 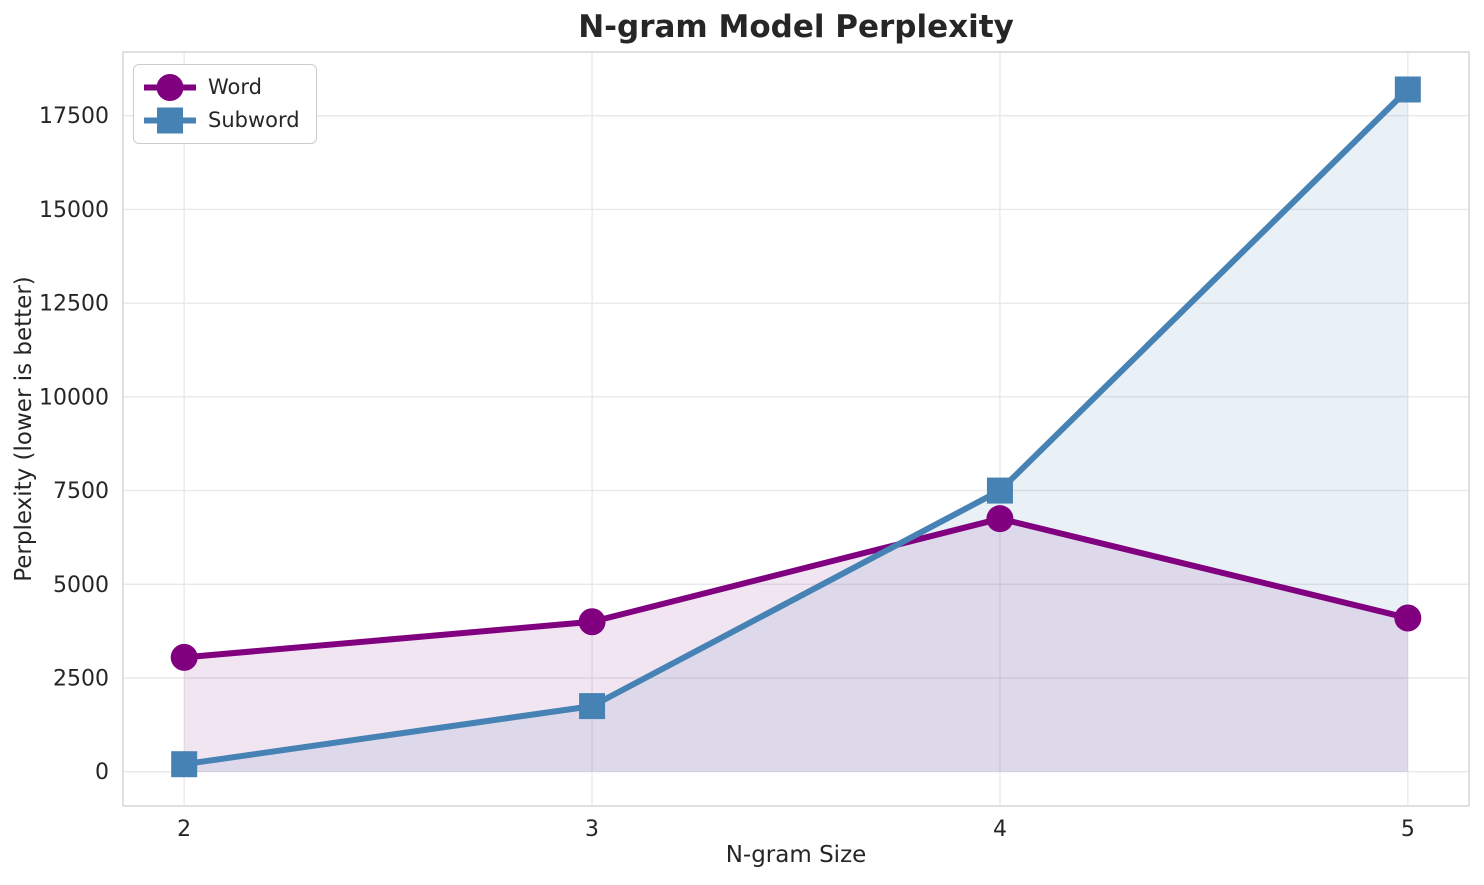 What do you see at coordinates (74, 304) in the screenshot?
I see `y-tick-label: 12500` at bounding box center [74, 304].